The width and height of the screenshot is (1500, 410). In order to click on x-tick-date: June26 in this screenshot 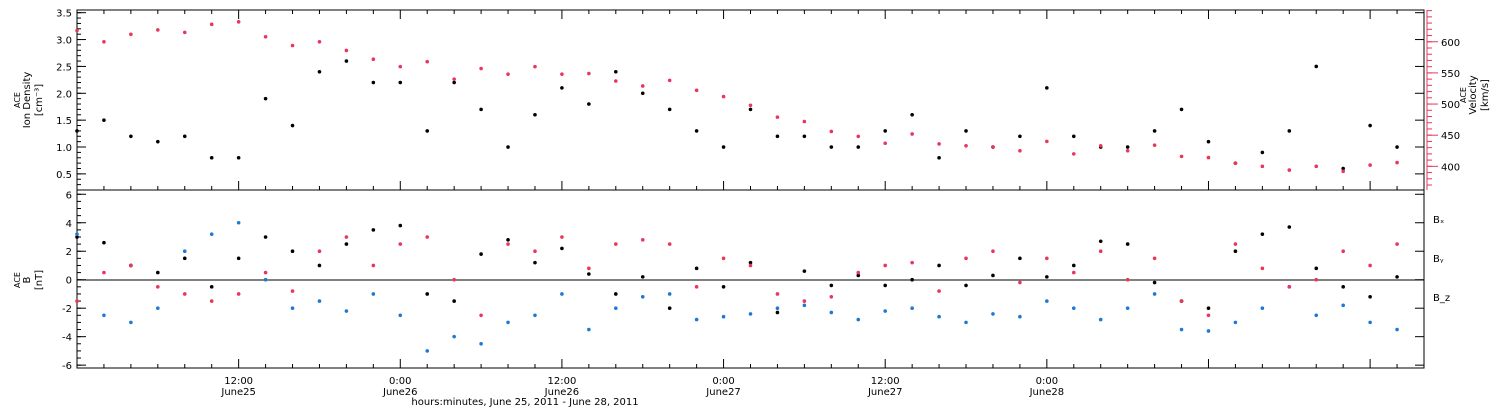, I will do `click(400, 392)`.